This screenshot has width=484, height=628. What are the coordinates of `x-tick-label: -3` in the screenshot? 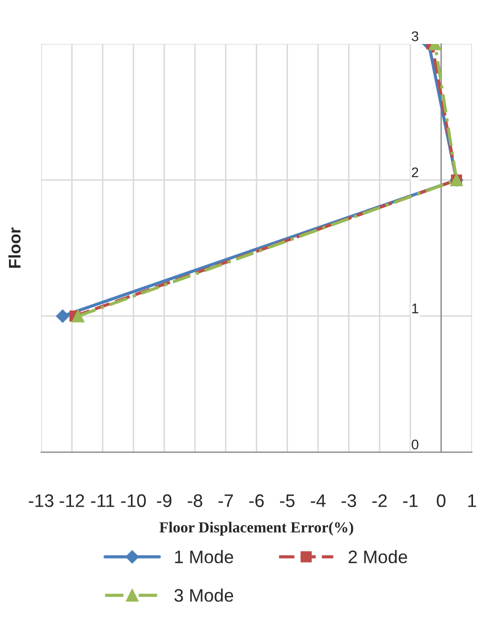 It's located at (349, 501).